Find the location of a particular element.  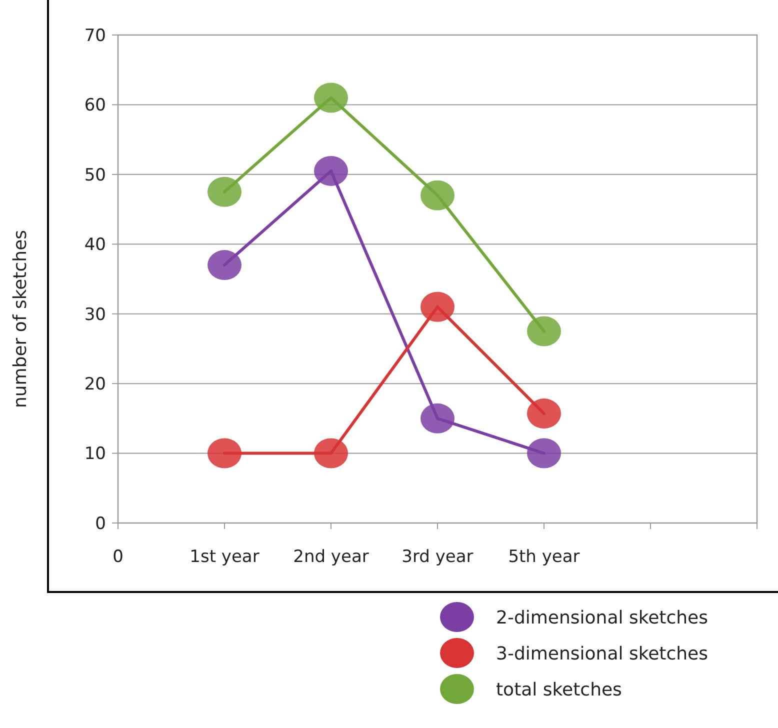

y-tick-label: 30 is located at coordinates (95, 314).